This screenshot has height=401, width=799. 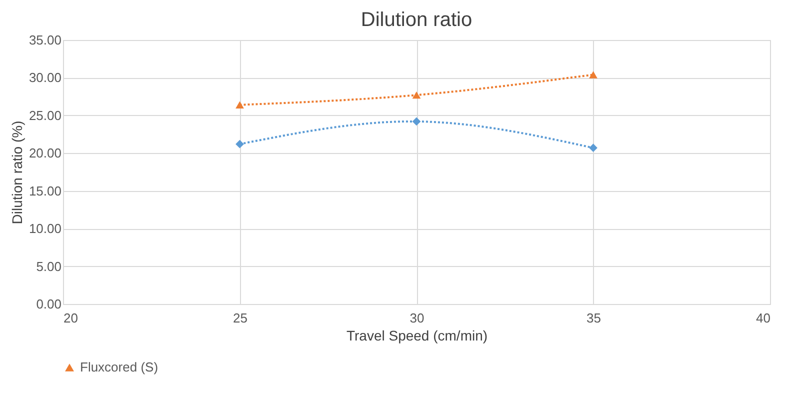 I want to click on x-axis-title: Travel Speed (cm/min), so click(x=417, y=336).